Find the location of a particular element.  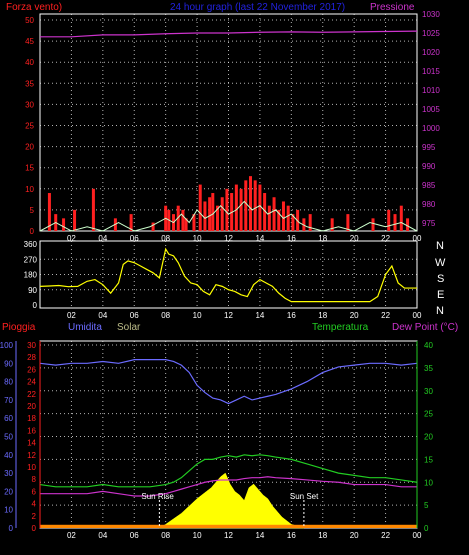

temperature-tick-35: 35 is located at coordinates (428, 368).